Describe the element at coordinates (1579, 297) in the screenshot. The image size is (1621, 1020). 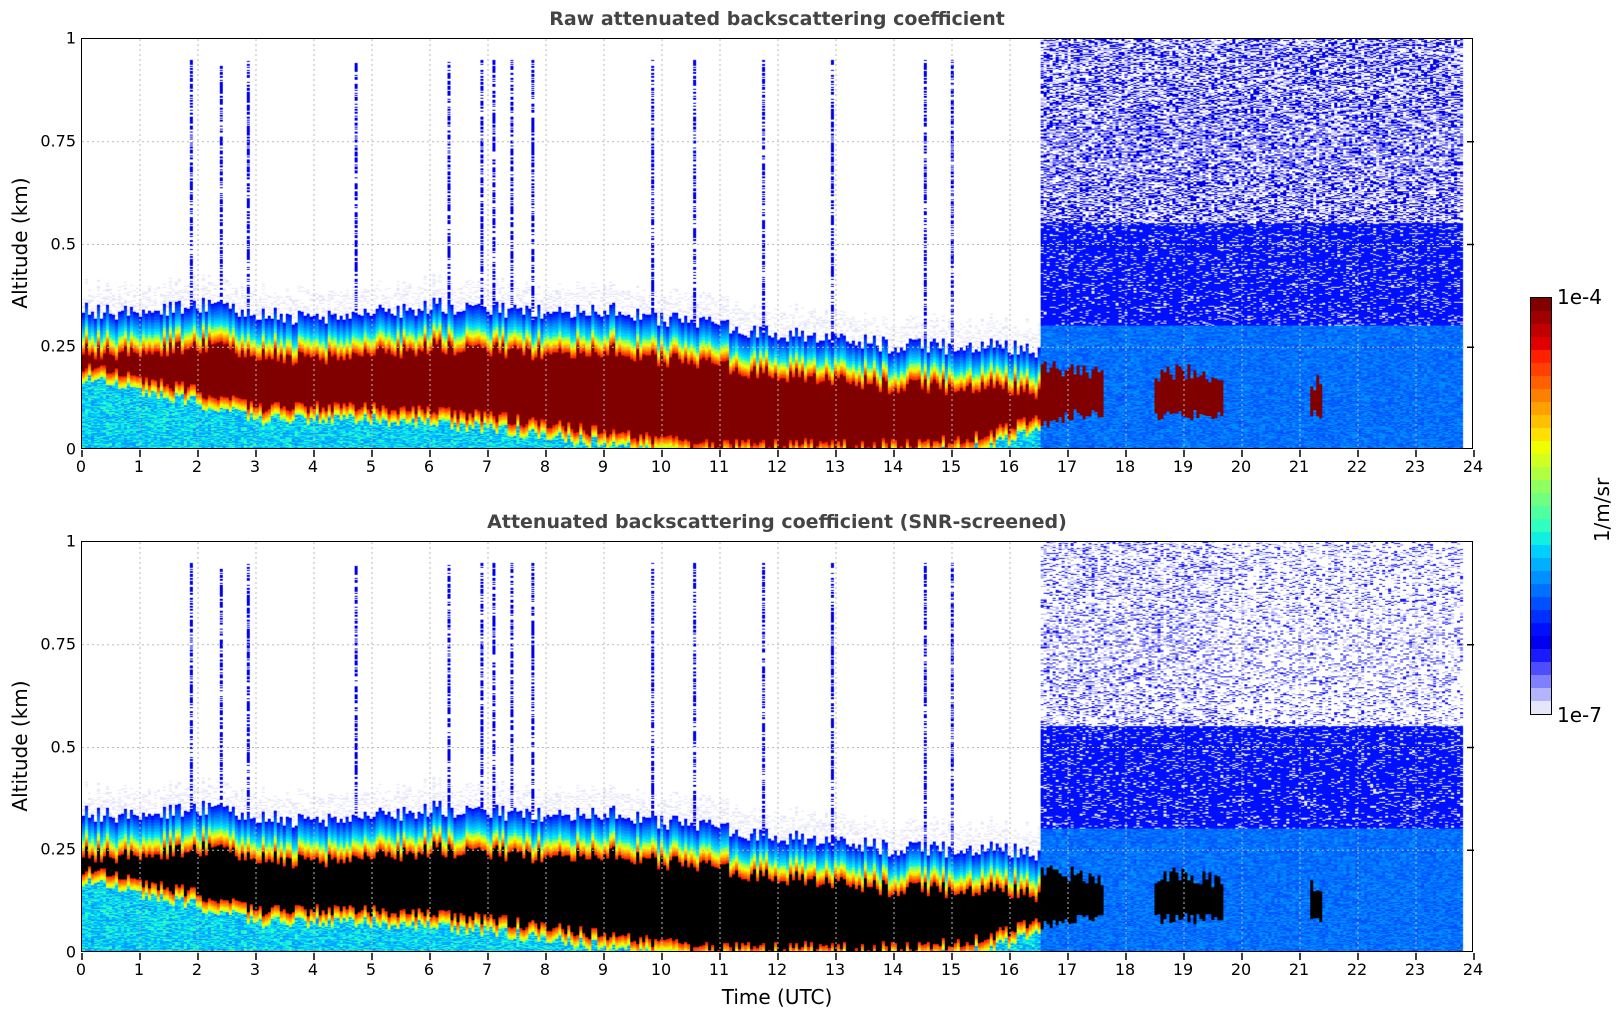
I see `colorbar-max-label: 1e-4` at that location.